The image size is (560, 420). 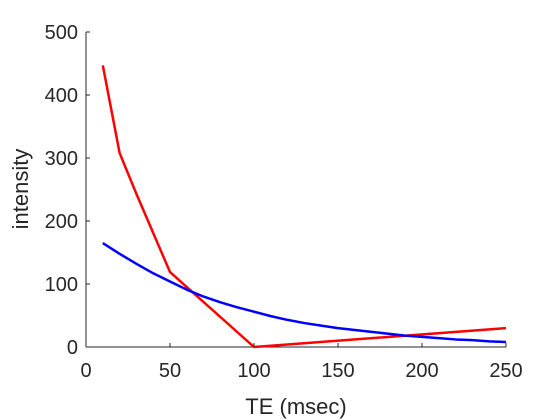 What do you see at coordinates (61, 96) in the screenshot?
I see `y-tick-label: 400` at bounding box center [61, 96].